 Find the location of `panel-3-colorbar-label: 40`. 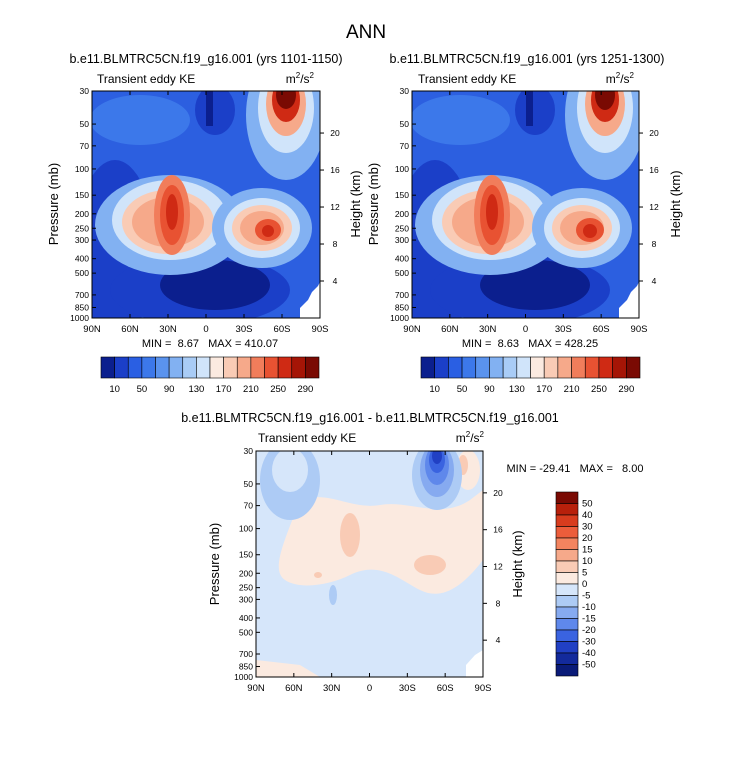

panel-3-colorbar-label: 40 is located at coordinates (587, 515).